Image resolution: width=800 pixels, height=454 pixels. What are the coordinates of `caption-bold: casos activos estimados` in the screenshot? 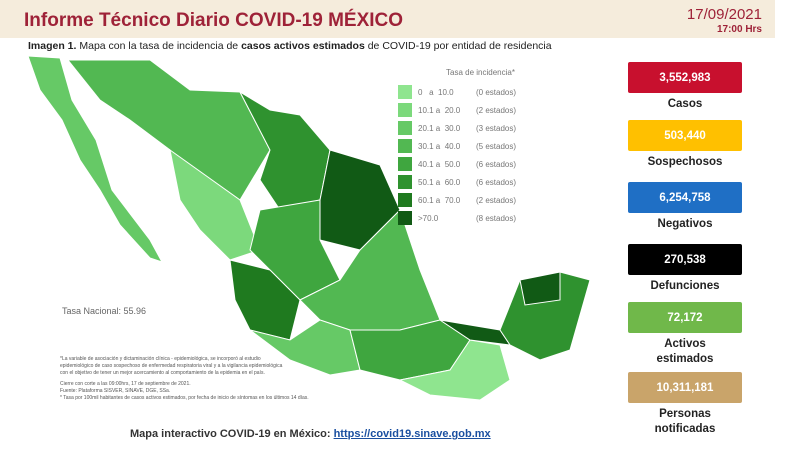 It's located at (303, 46).